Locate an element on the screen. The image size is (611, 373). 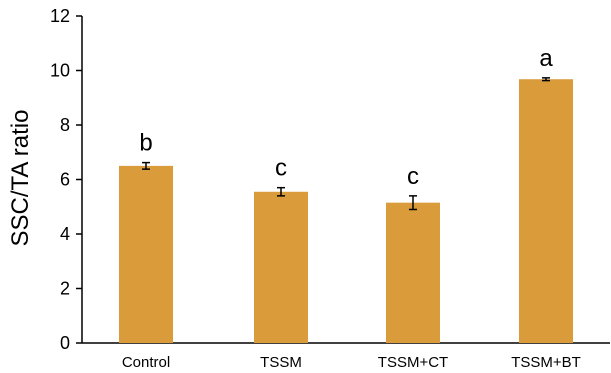
category-labels: Control TSSM TSSM+CT TSSM+BT is located at coordinates (351, 362).